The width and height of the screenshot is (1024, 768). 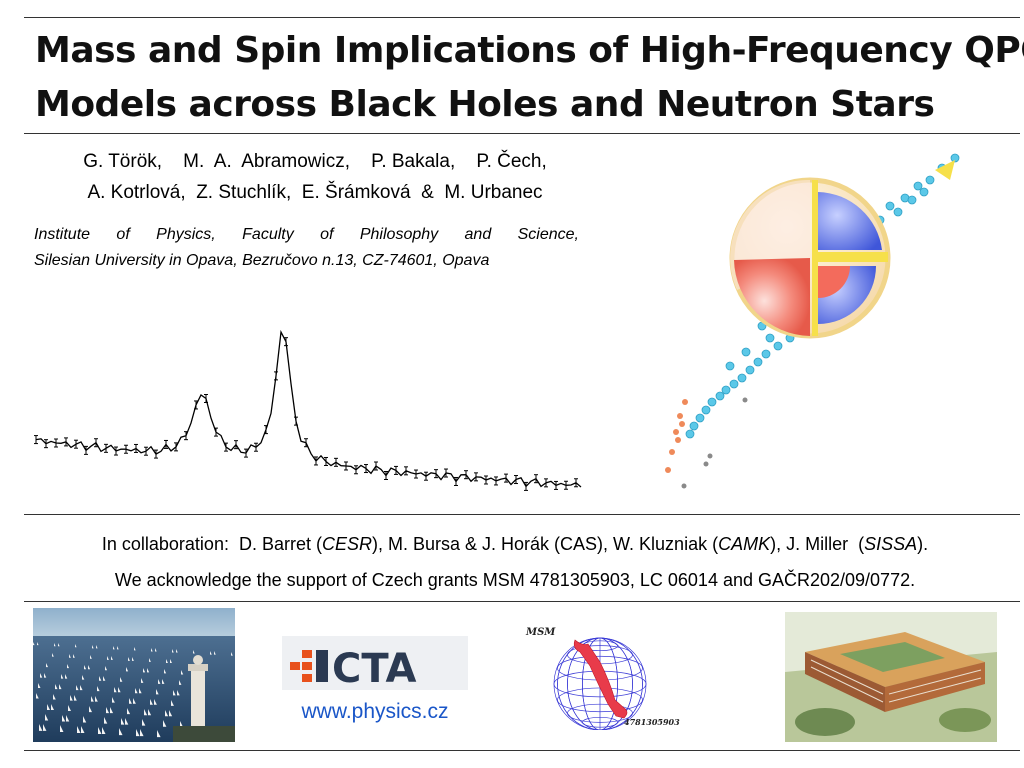 I want to click on top-rule, so click(x=522, y=17).